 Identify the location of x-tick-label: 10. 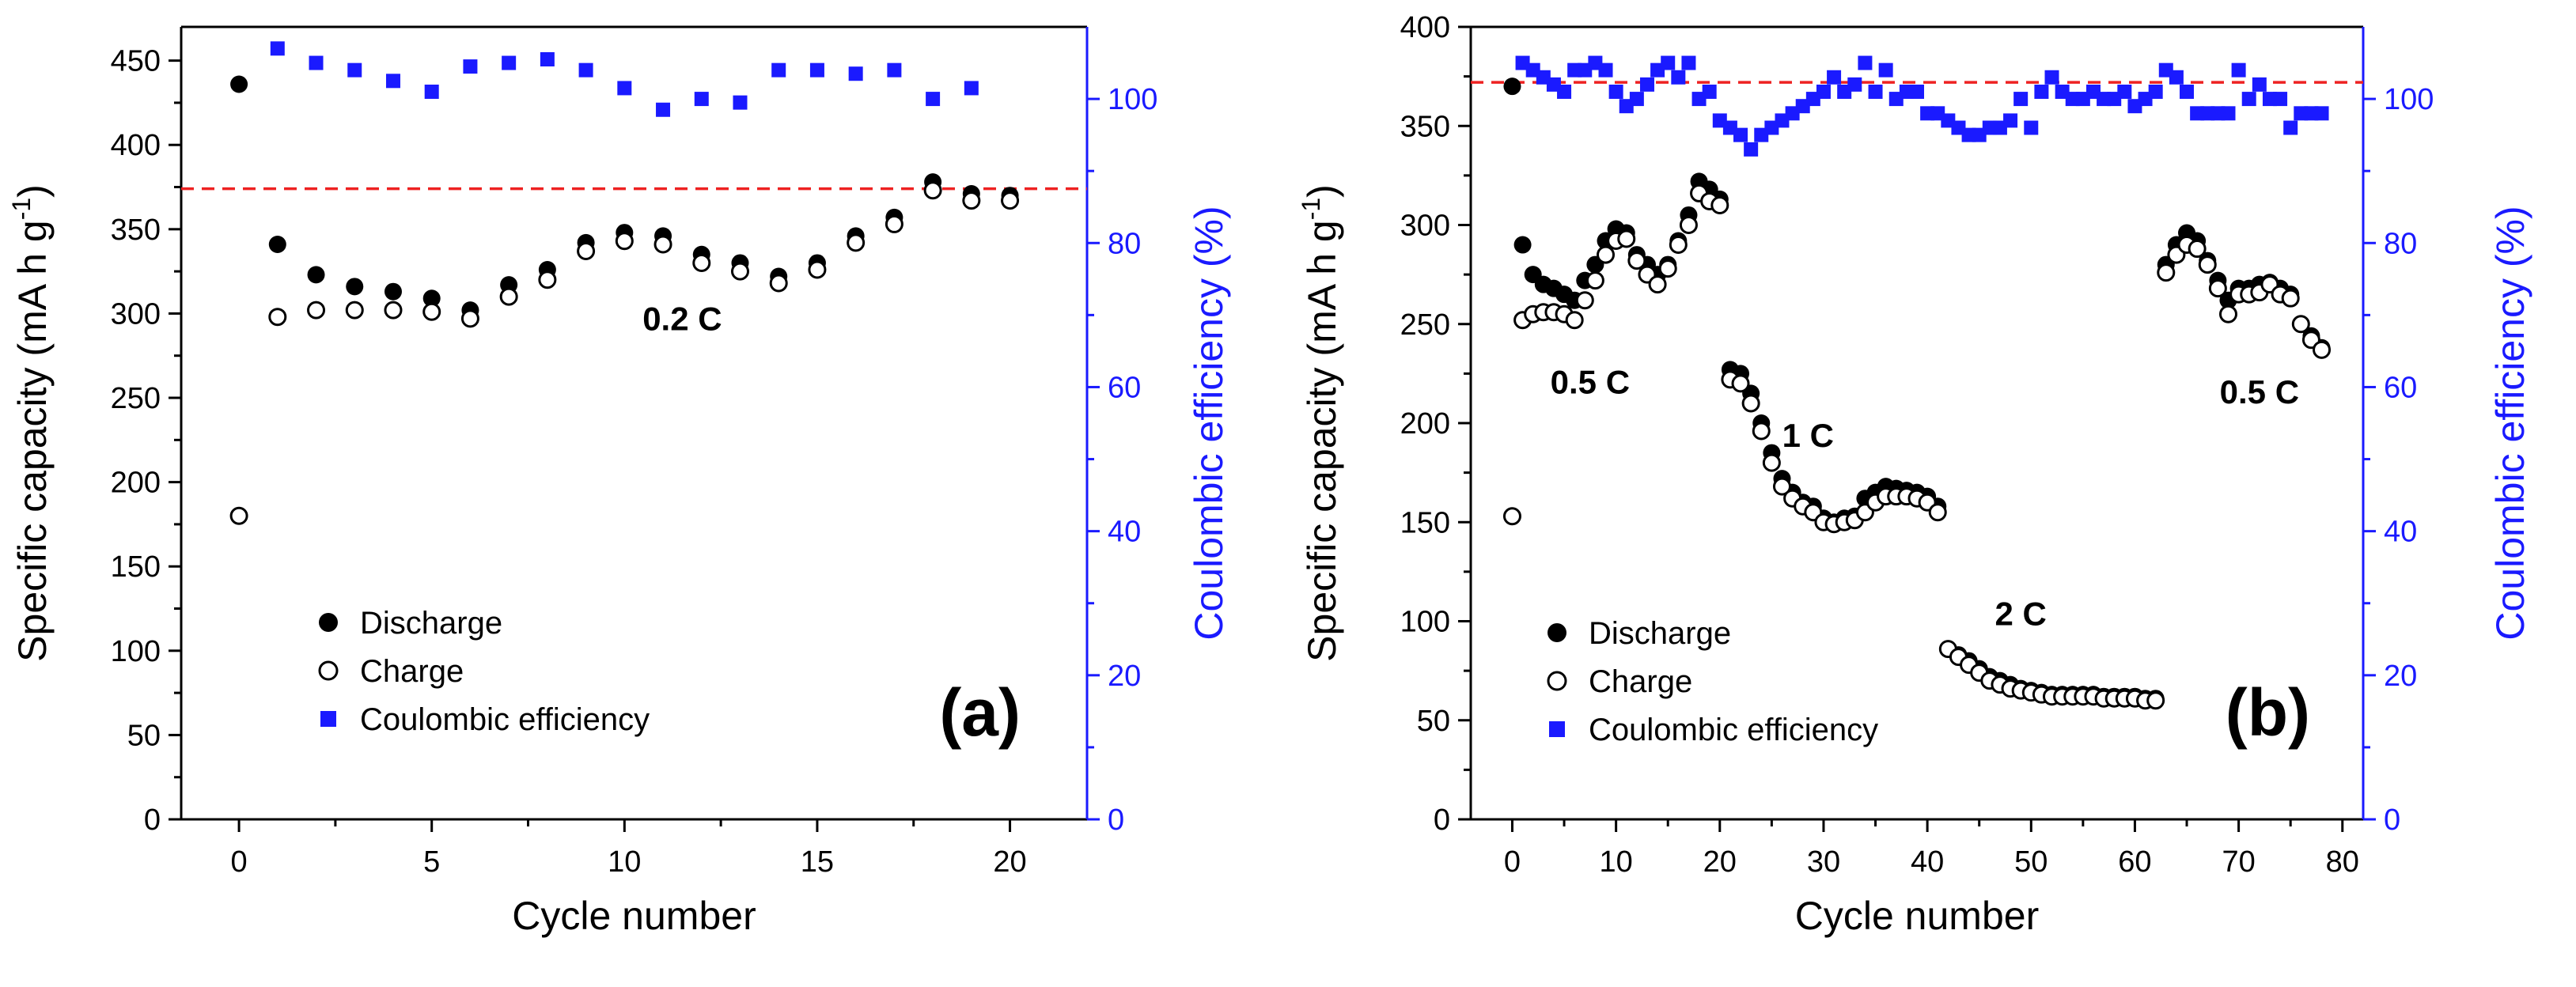
(624, 862).